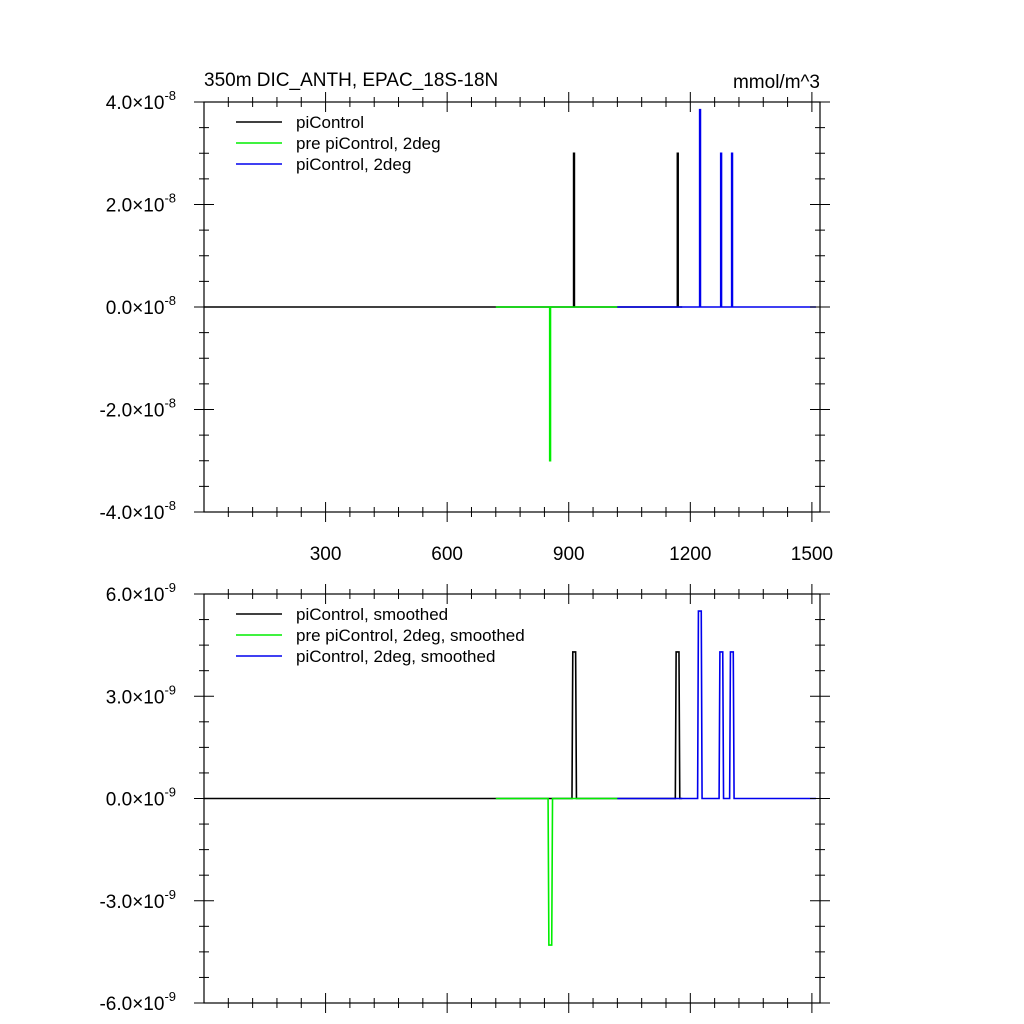 The width and height of the screenshot is (1024, 1024). I want to click on chart-title: 350m DIC_ANTH, EPAC_18S-18N, so click(351, 80).